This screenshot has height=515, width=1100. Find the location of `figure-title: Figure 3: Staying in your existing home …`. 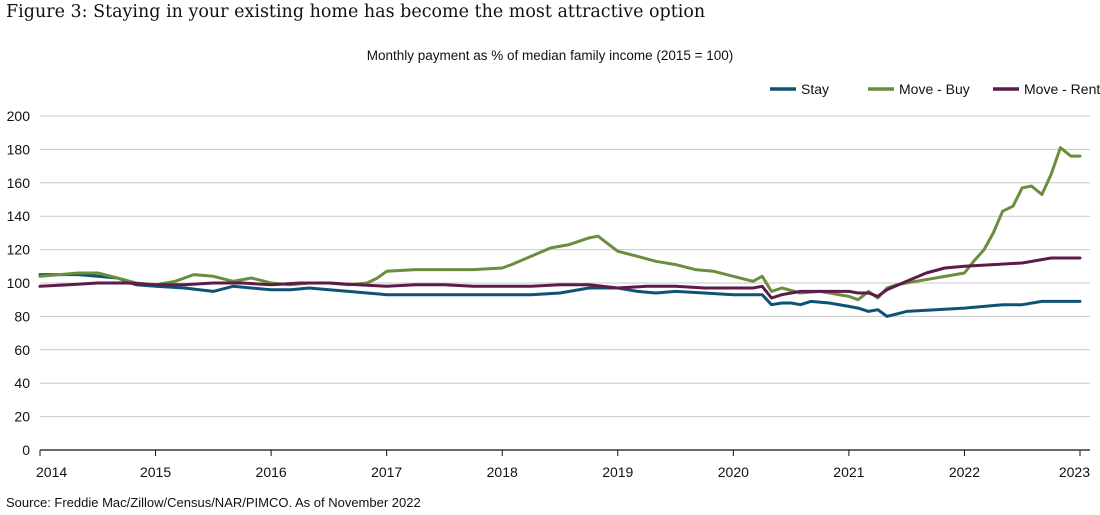

figure-title: Figure 3: Staying in your existing home … is located at coordinates (356, 12).